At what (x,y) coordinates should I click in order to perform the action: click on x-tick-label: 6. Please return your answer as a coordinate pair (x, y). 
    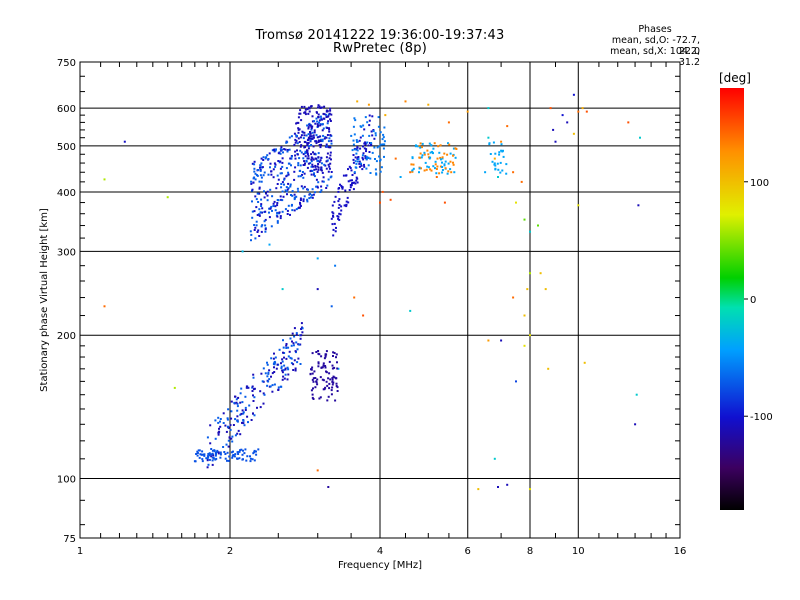
    Looking at the image, I should click on (468, 551).